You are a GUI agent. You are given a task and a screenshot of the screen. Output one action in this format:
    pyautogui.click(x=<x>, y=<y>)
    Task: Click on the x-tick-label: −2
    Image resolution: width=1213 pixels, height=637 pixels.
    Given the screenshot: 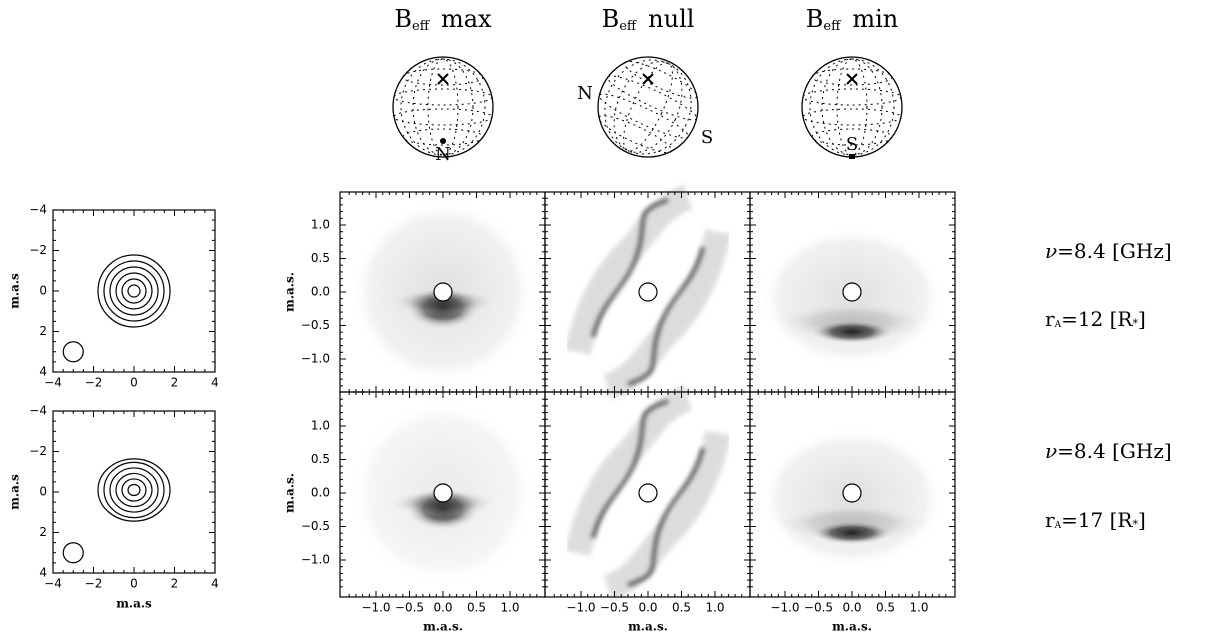 What is the action you would take?
    pyautogui.click(x=94, y=383)
    